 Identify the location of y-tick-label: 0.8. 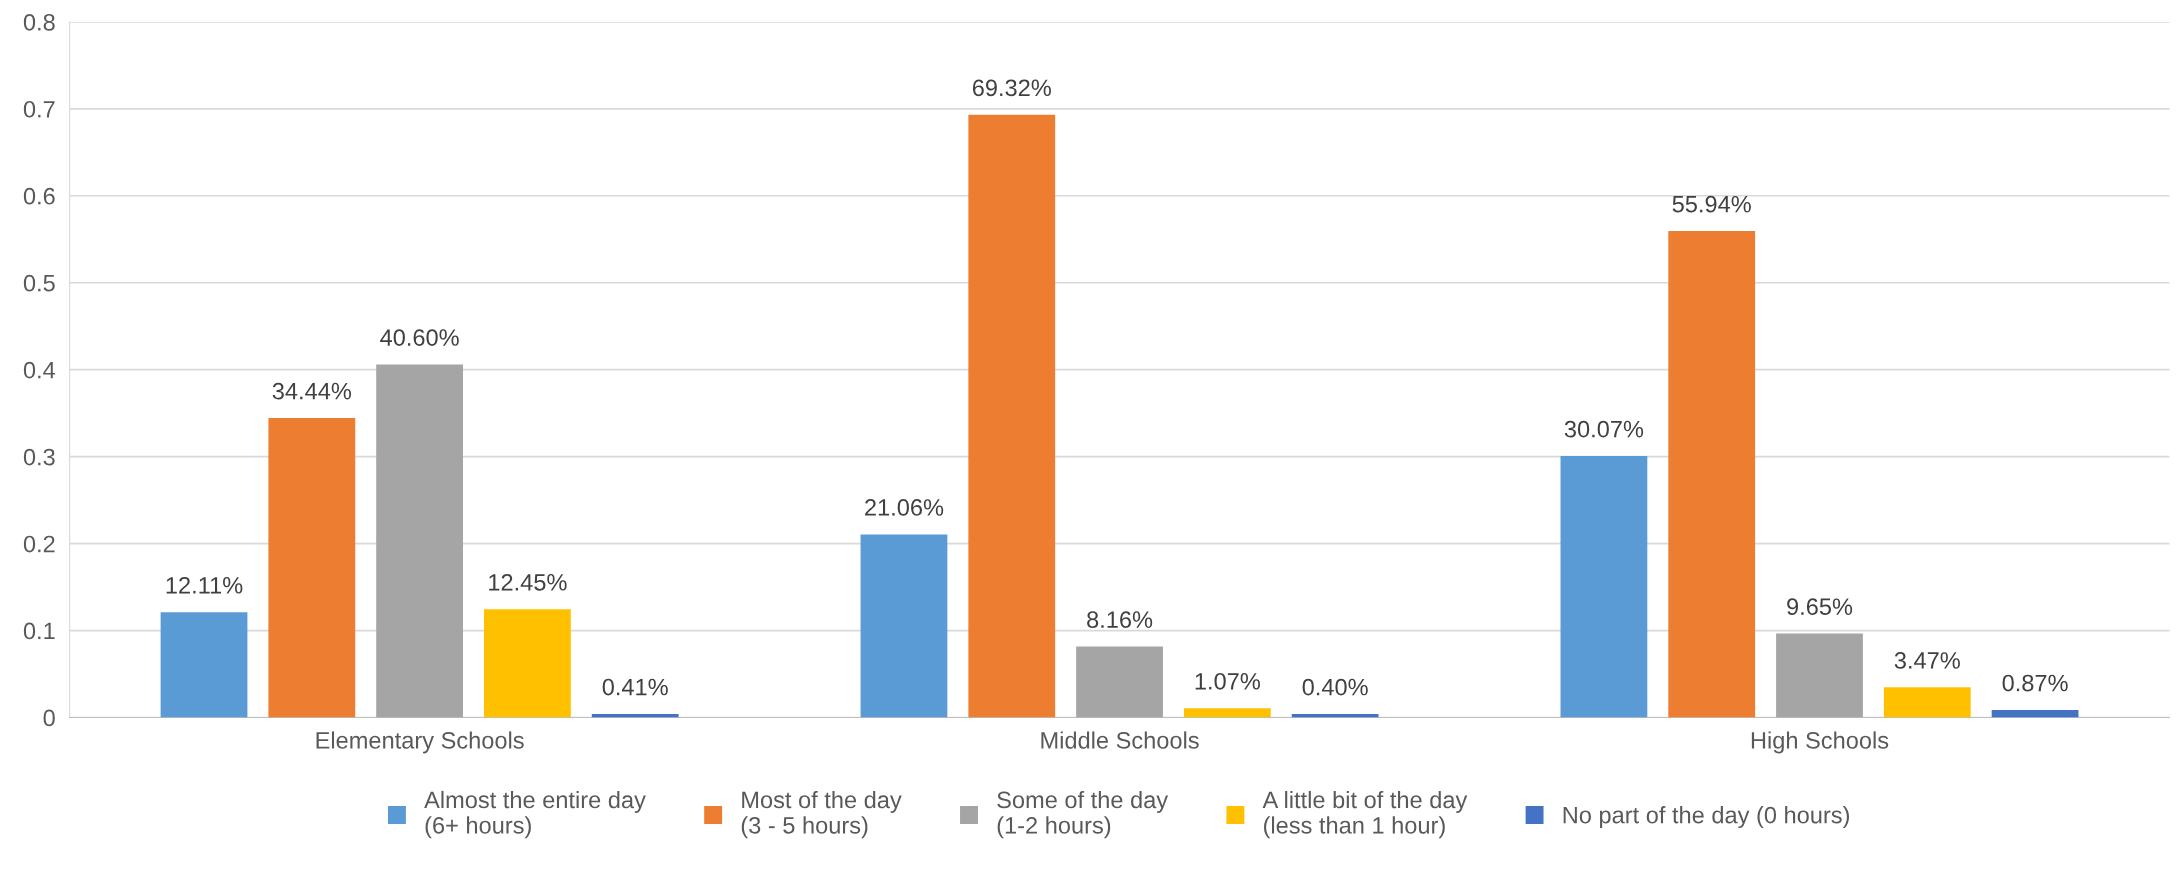
(39, 22).